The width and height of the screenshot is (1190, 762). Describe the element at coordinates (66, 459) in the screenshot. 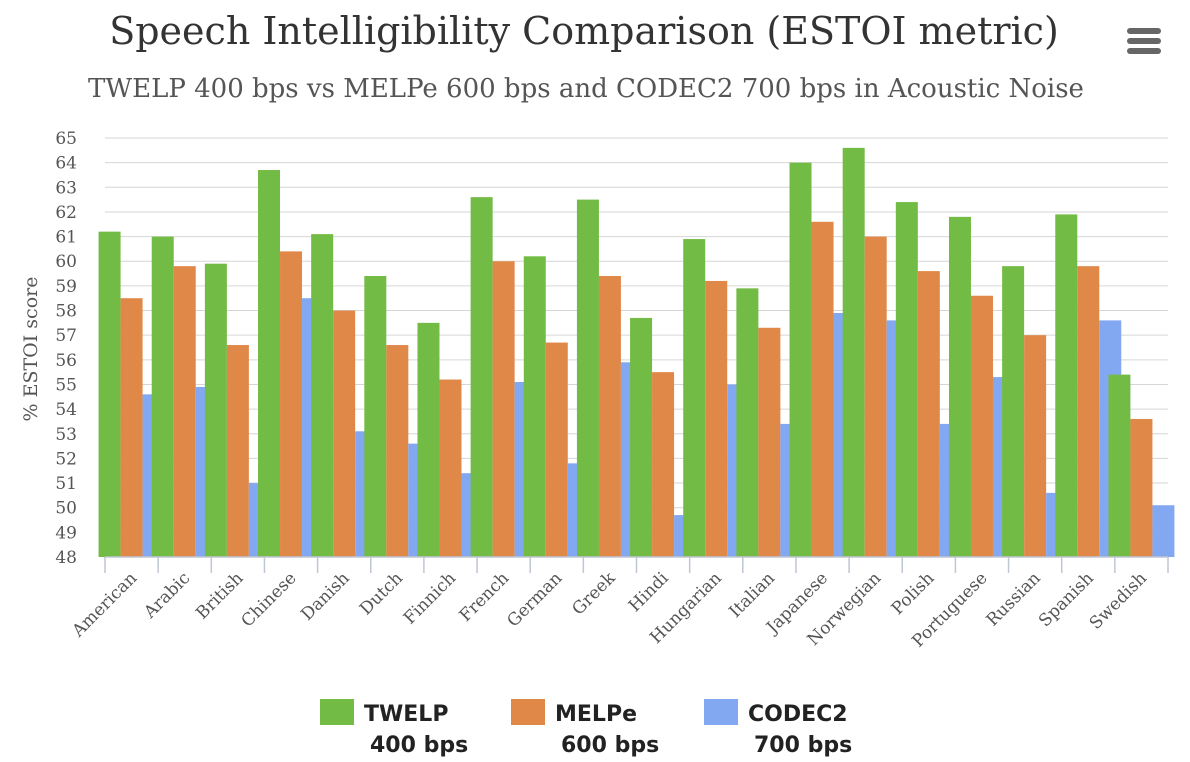

I see `y-tick-label: 52` at that location.